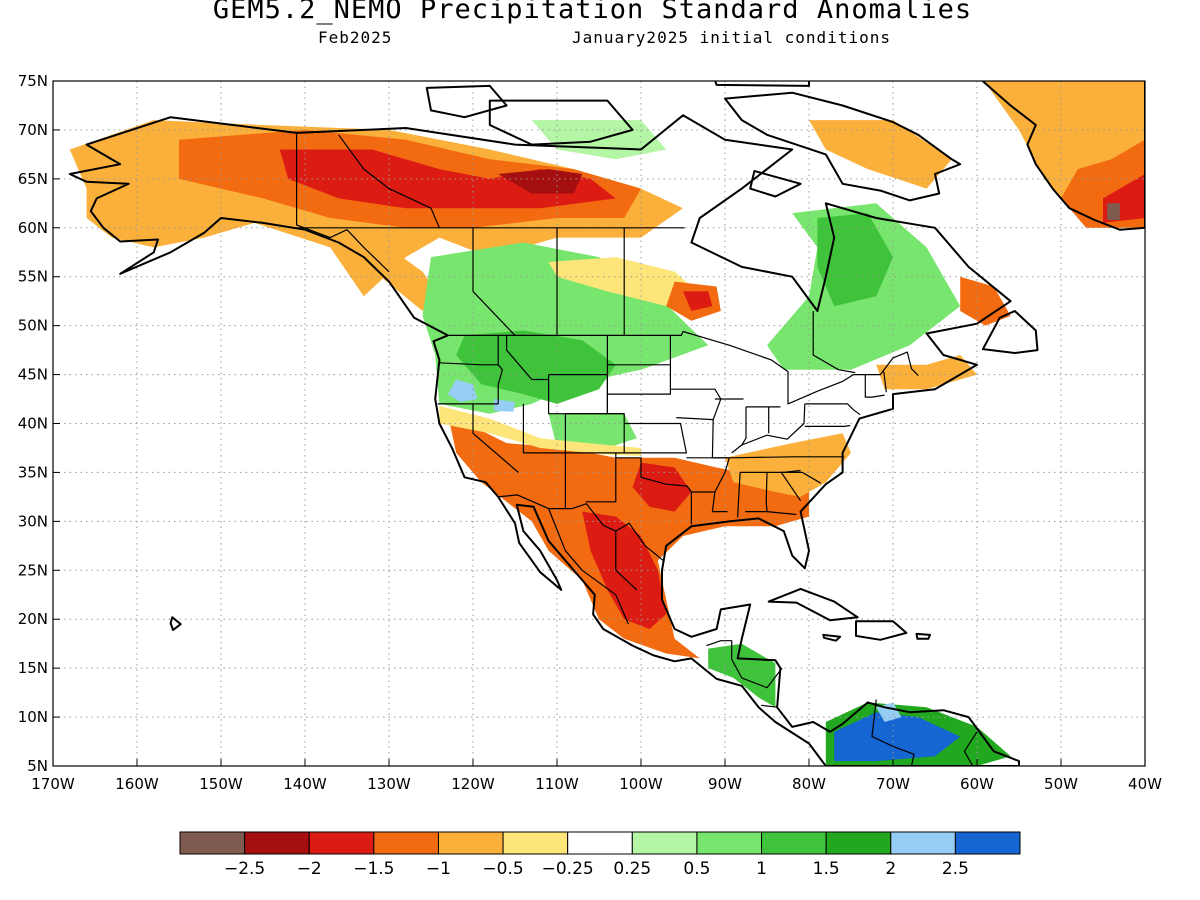 The image size is (1200, 900). I want to click on boundary-nc-sc, so click(801, 477).